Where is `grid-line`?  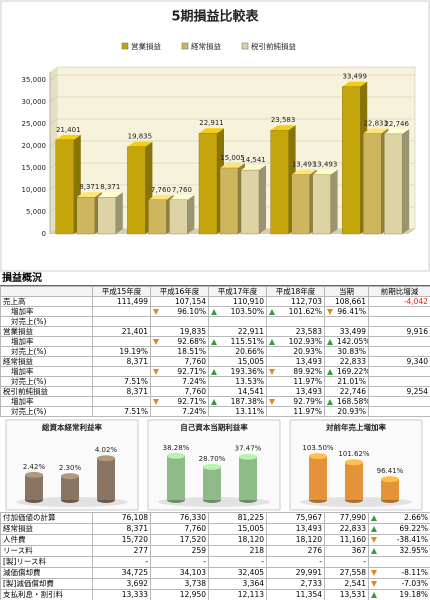
grid-line is located at coordinates (232, 121).